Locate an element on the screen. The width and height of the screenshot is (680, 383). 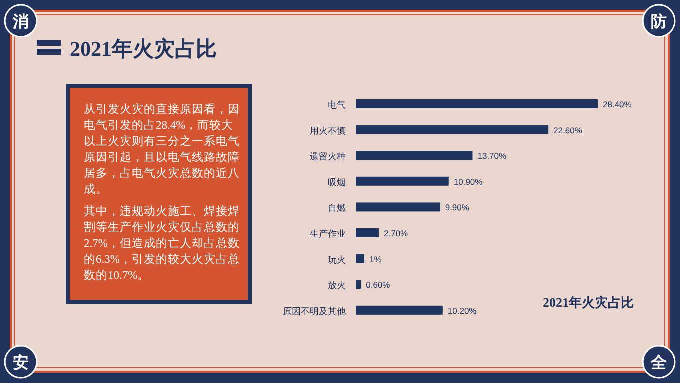
y-tick-label: 玩火 is located at coordinates (337, 259).